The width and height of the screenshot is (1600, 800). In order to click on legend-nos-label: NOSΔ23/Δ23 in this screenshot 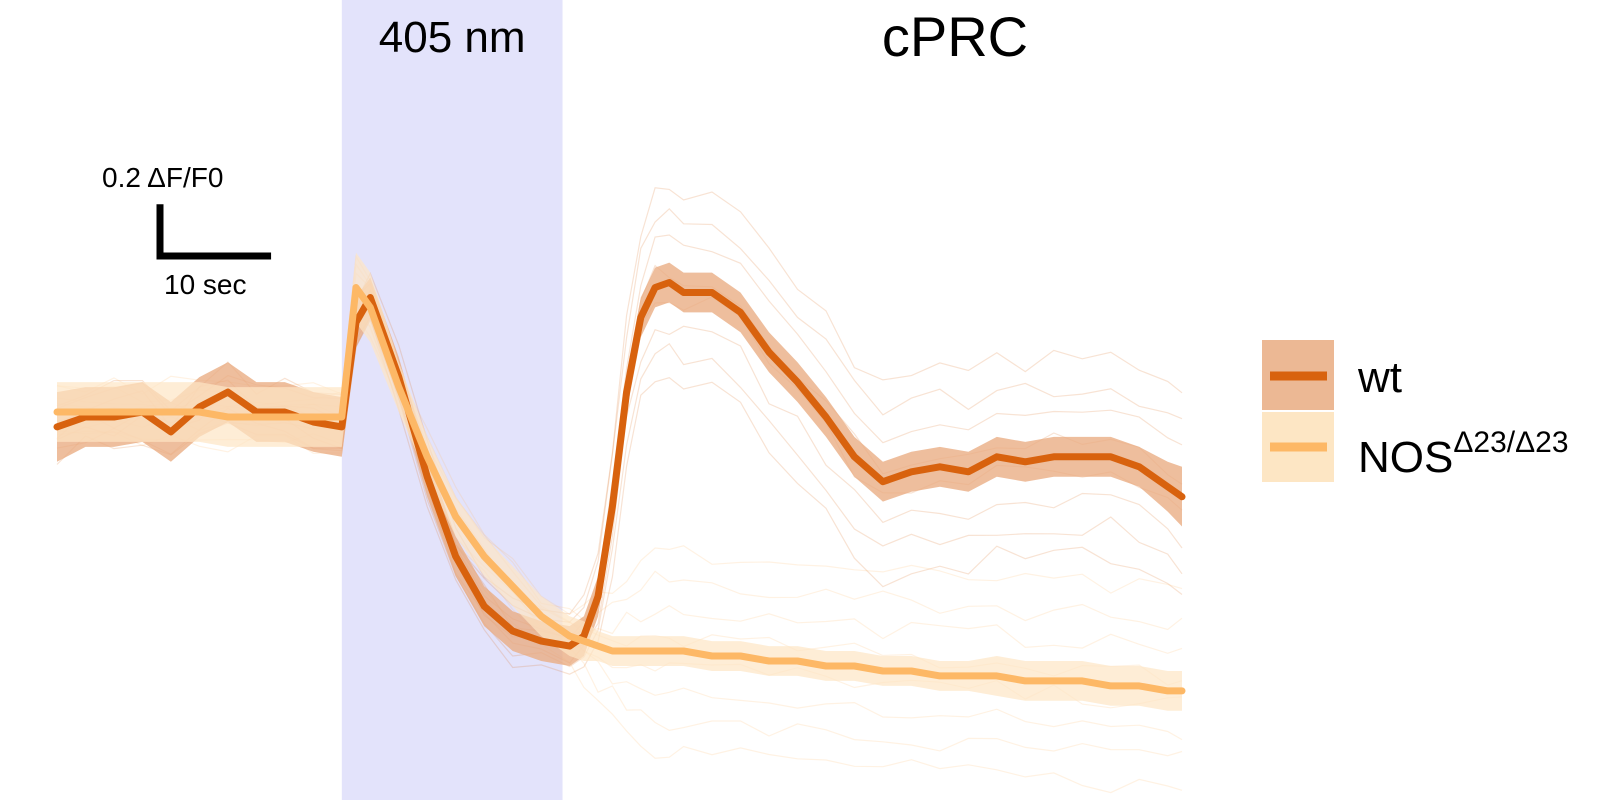, I will do `click(1463, 454)`.